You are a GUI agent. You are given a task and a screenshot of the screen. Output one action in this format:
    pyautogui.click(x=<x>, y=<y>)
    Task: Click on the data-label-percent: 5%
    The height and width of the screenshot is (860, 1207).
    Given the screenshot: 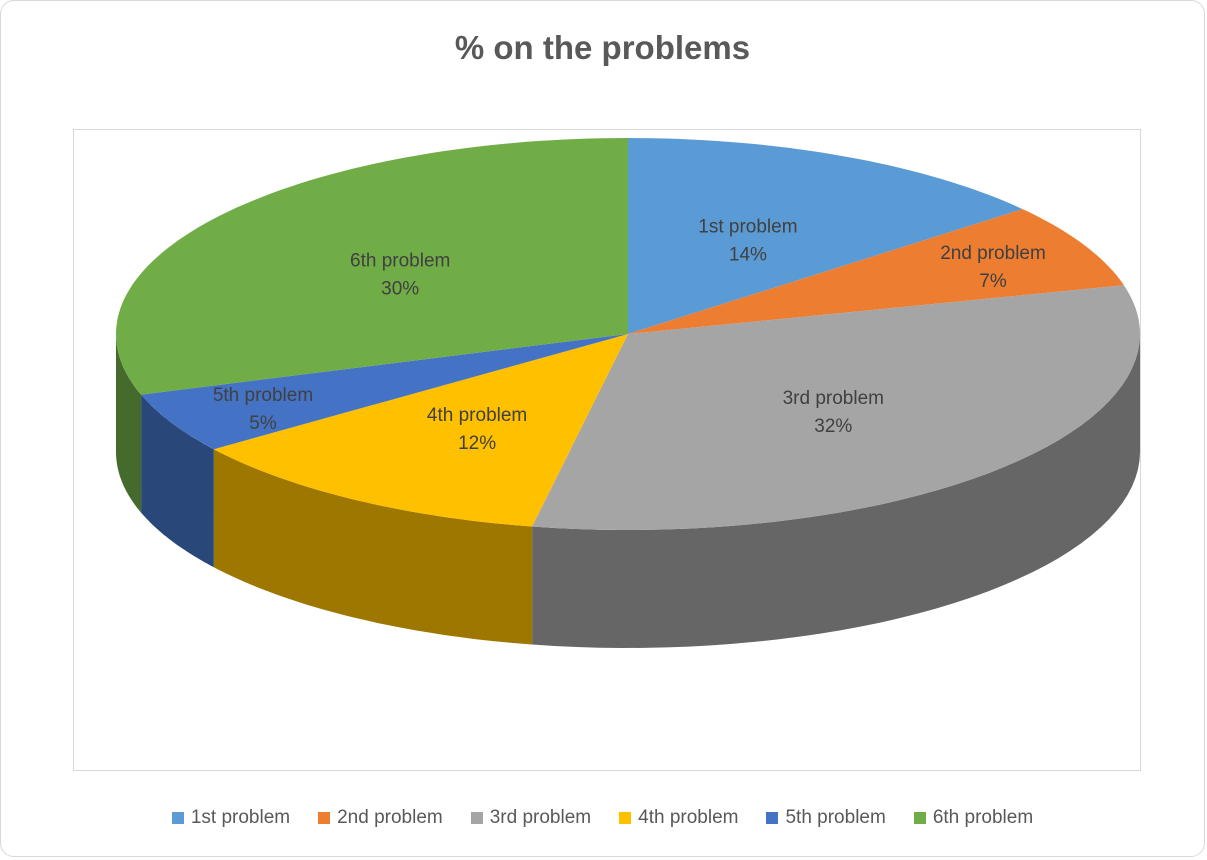 What is the action you would take?
    pyautogui.click(x=263, y=423)
    